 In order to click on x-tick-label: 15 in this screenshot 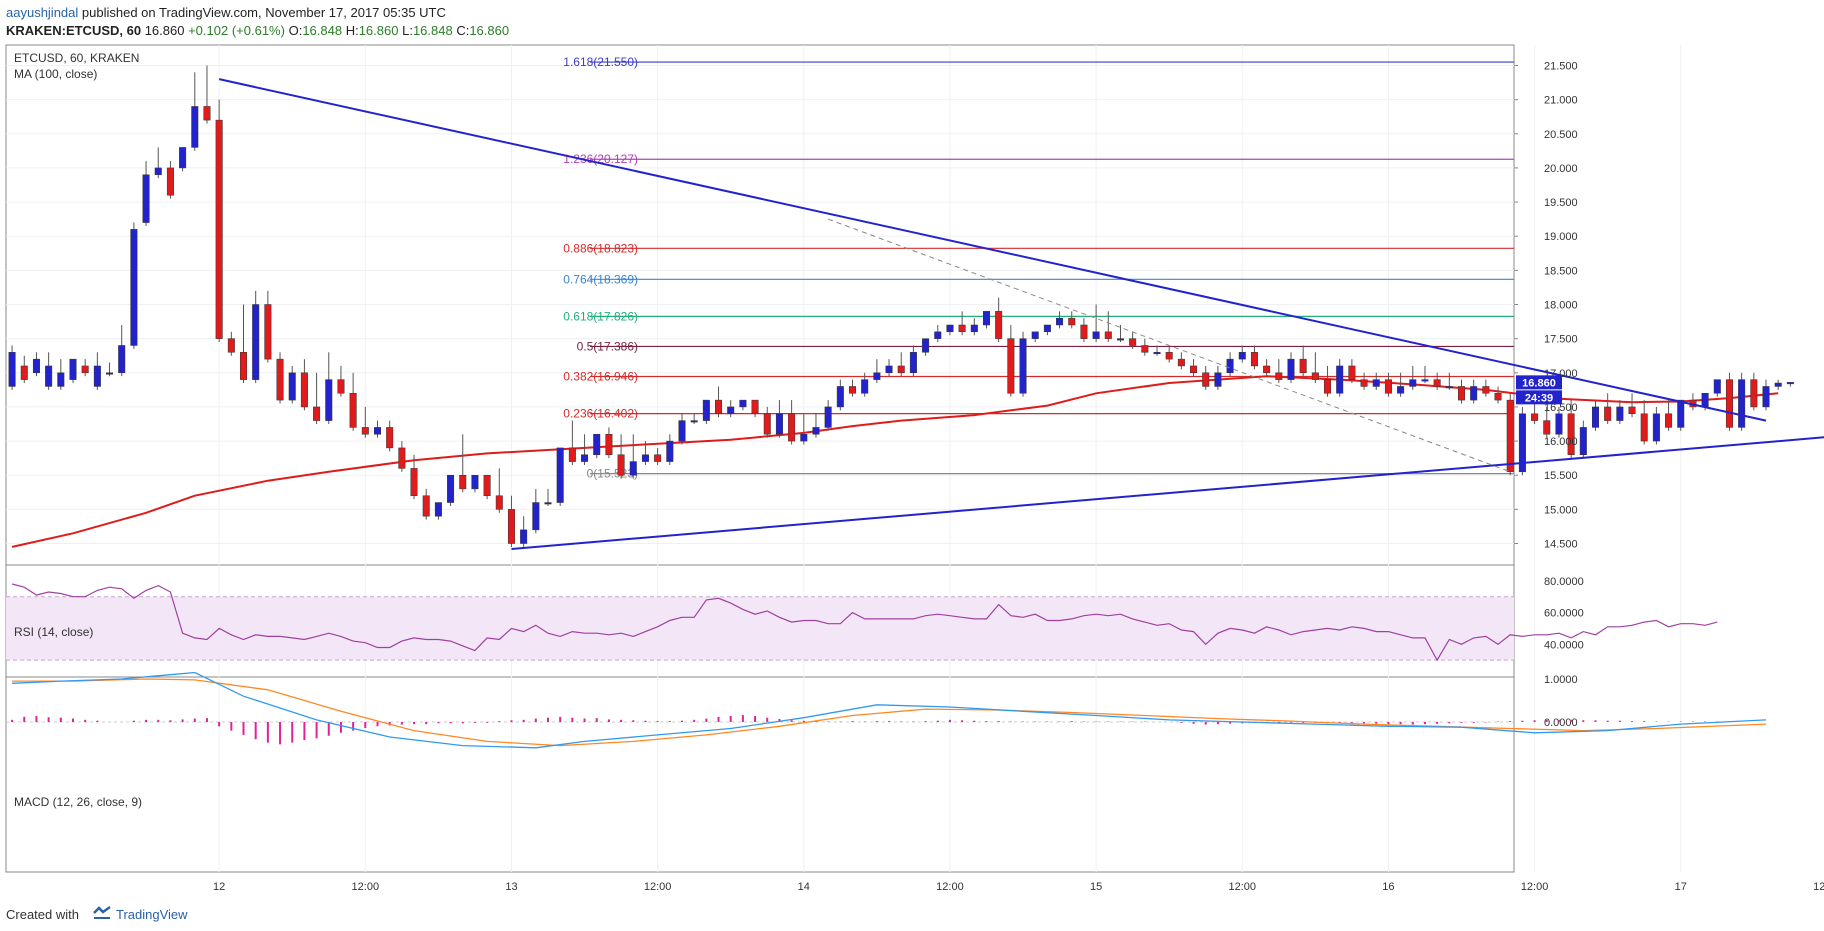, I will do `click(1096, 887)`.